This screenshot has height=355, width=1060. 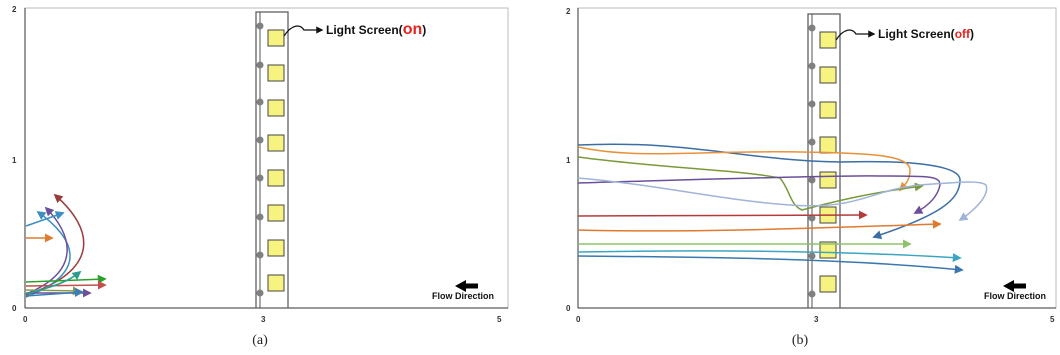 I want to click on light-screen-a, so click(x=272, y=160).